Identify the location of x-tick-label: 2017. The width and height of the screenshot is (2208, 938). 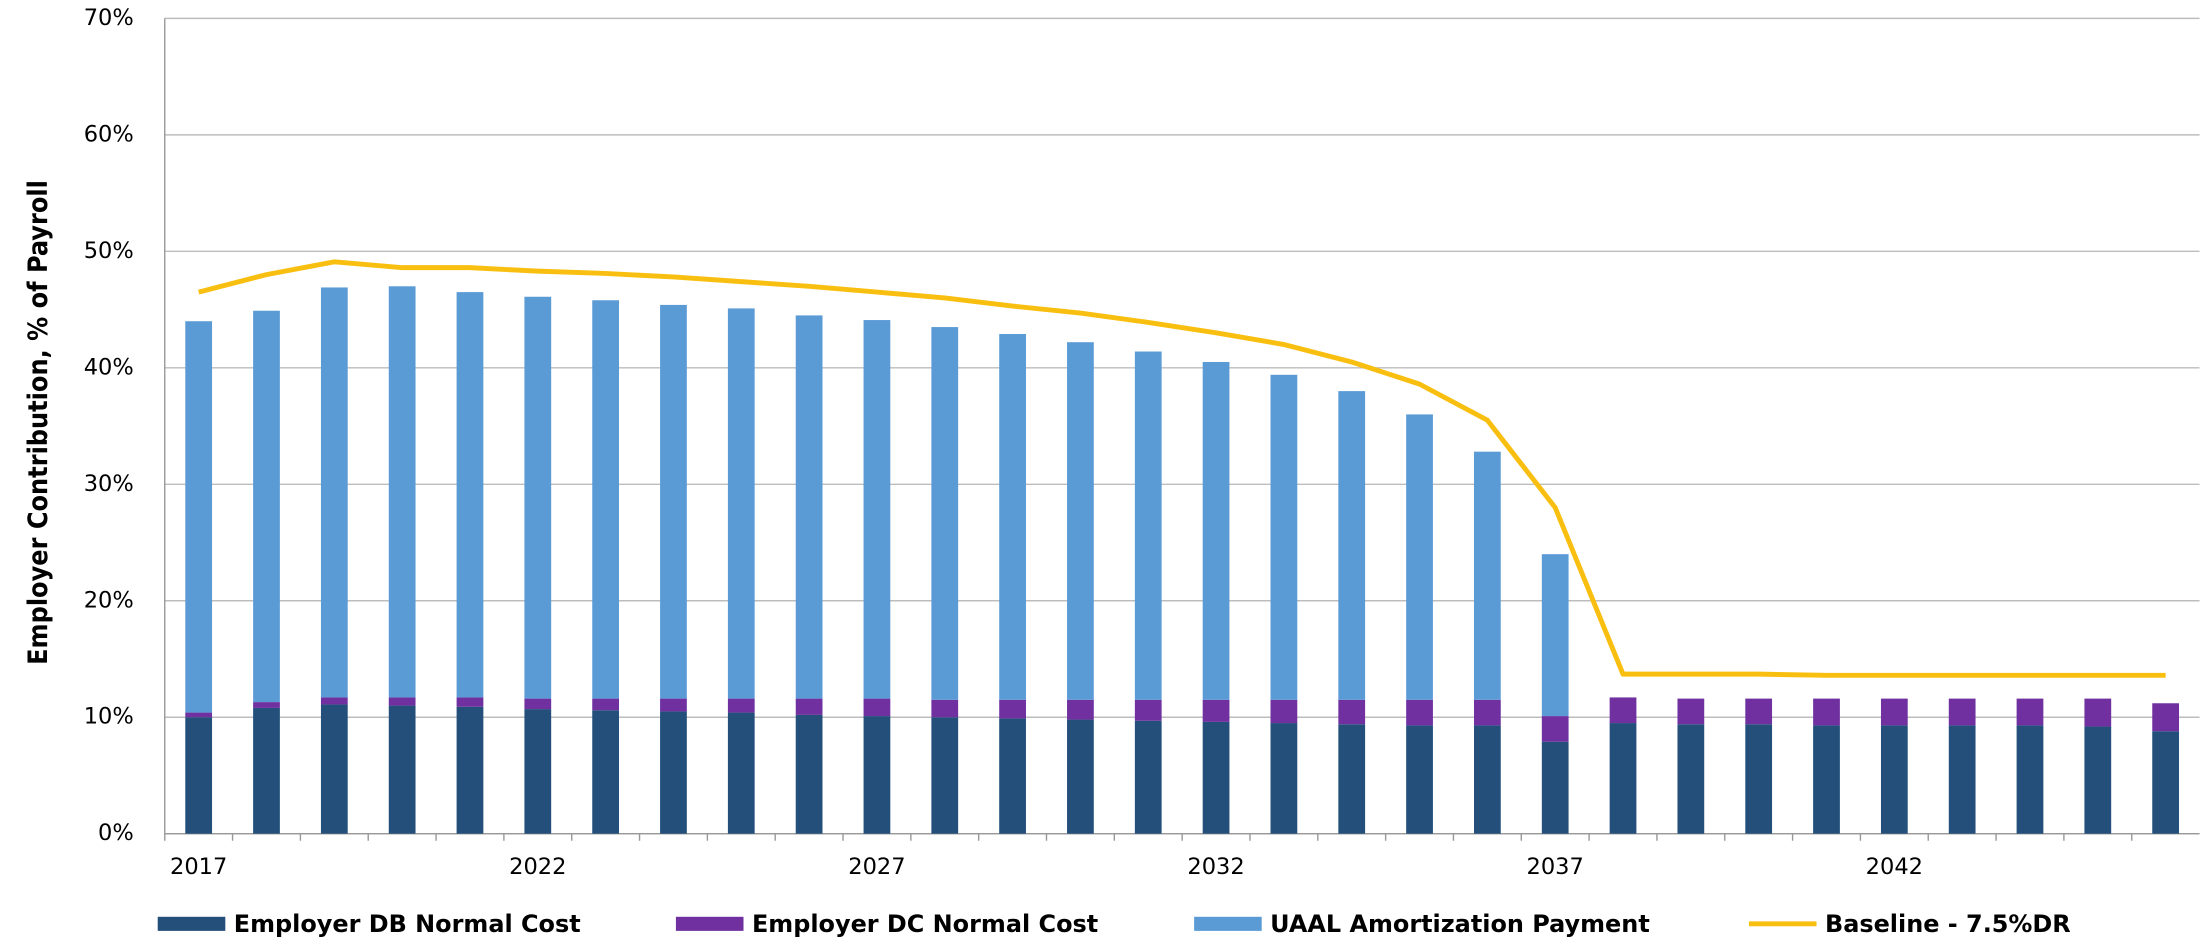
(198, 867).